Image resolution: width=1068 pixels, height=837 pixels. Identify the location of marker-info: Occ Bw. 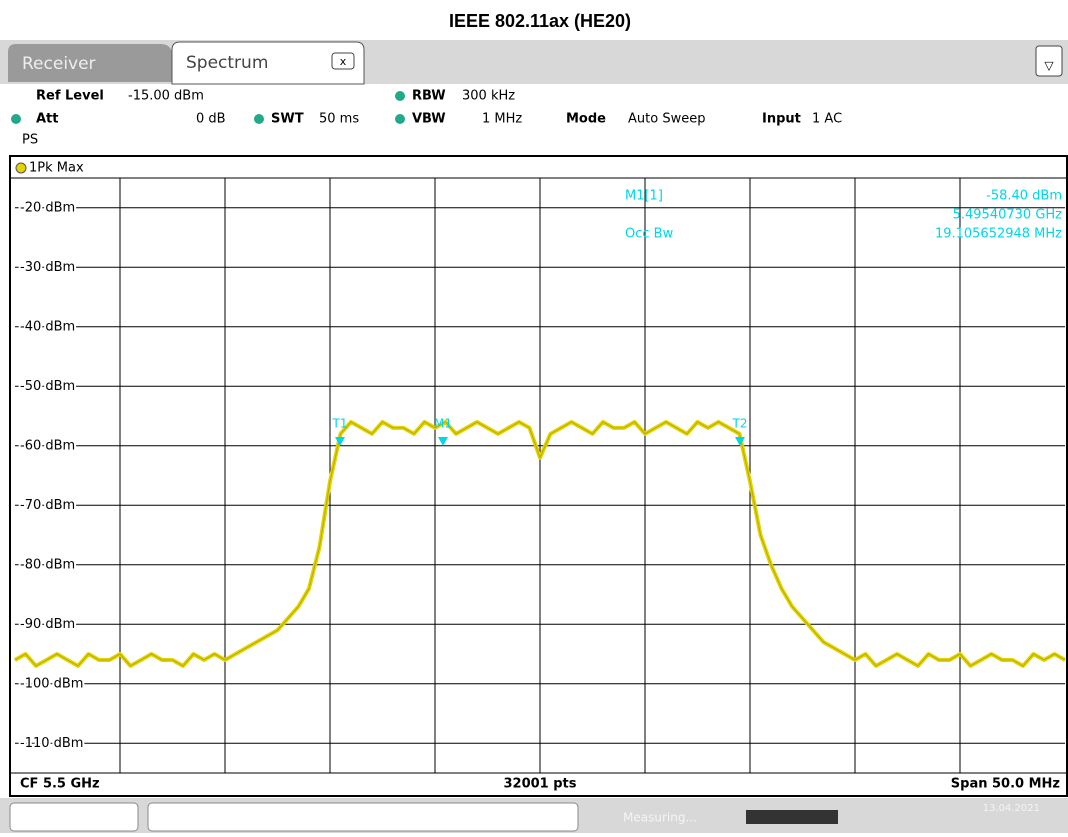
(649, 234).